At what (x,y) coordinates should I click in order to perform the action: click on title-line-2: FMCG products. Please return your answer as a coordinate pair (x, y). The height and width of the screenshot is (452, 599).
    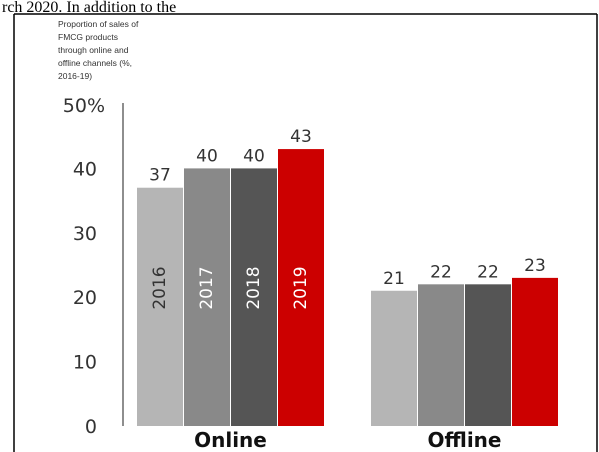
    Looking at the image, I should click on (88, 37).